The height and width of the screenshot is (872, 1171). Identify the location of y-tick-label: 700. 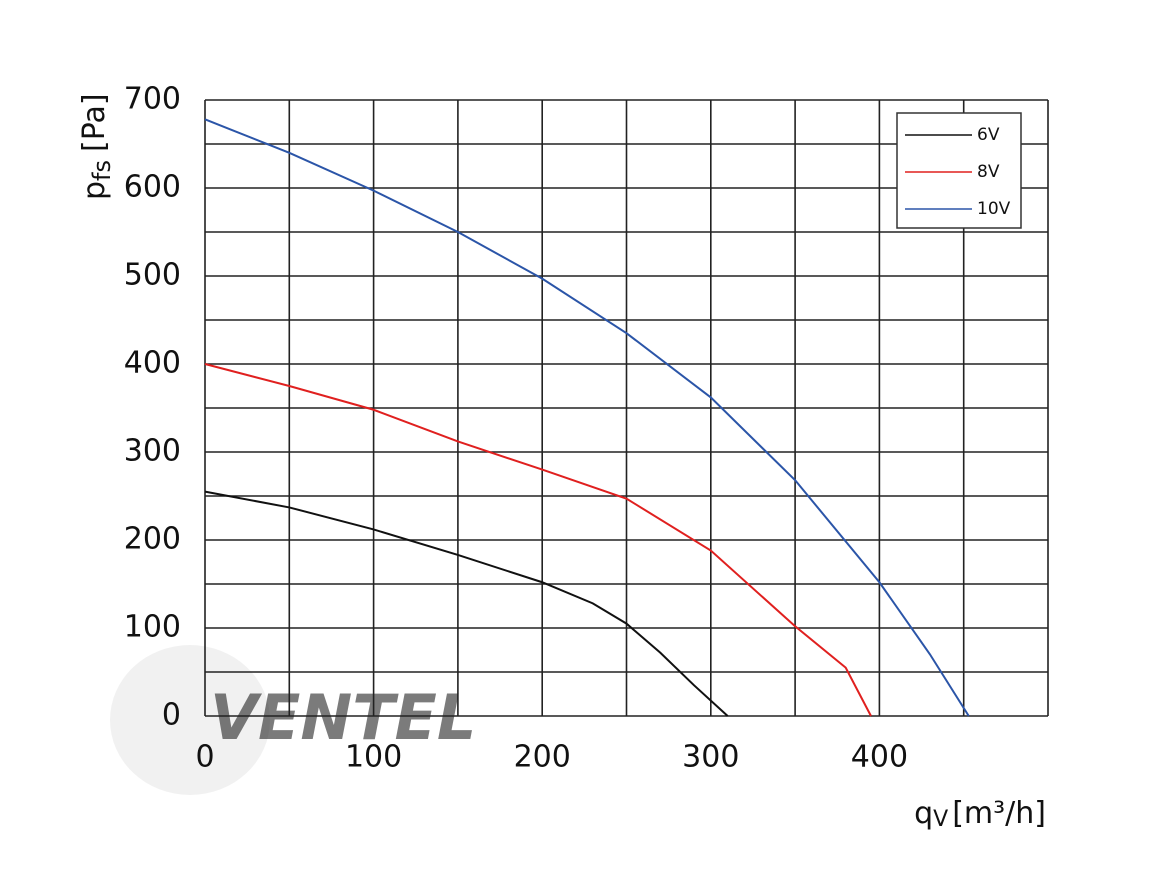
(152, 99).